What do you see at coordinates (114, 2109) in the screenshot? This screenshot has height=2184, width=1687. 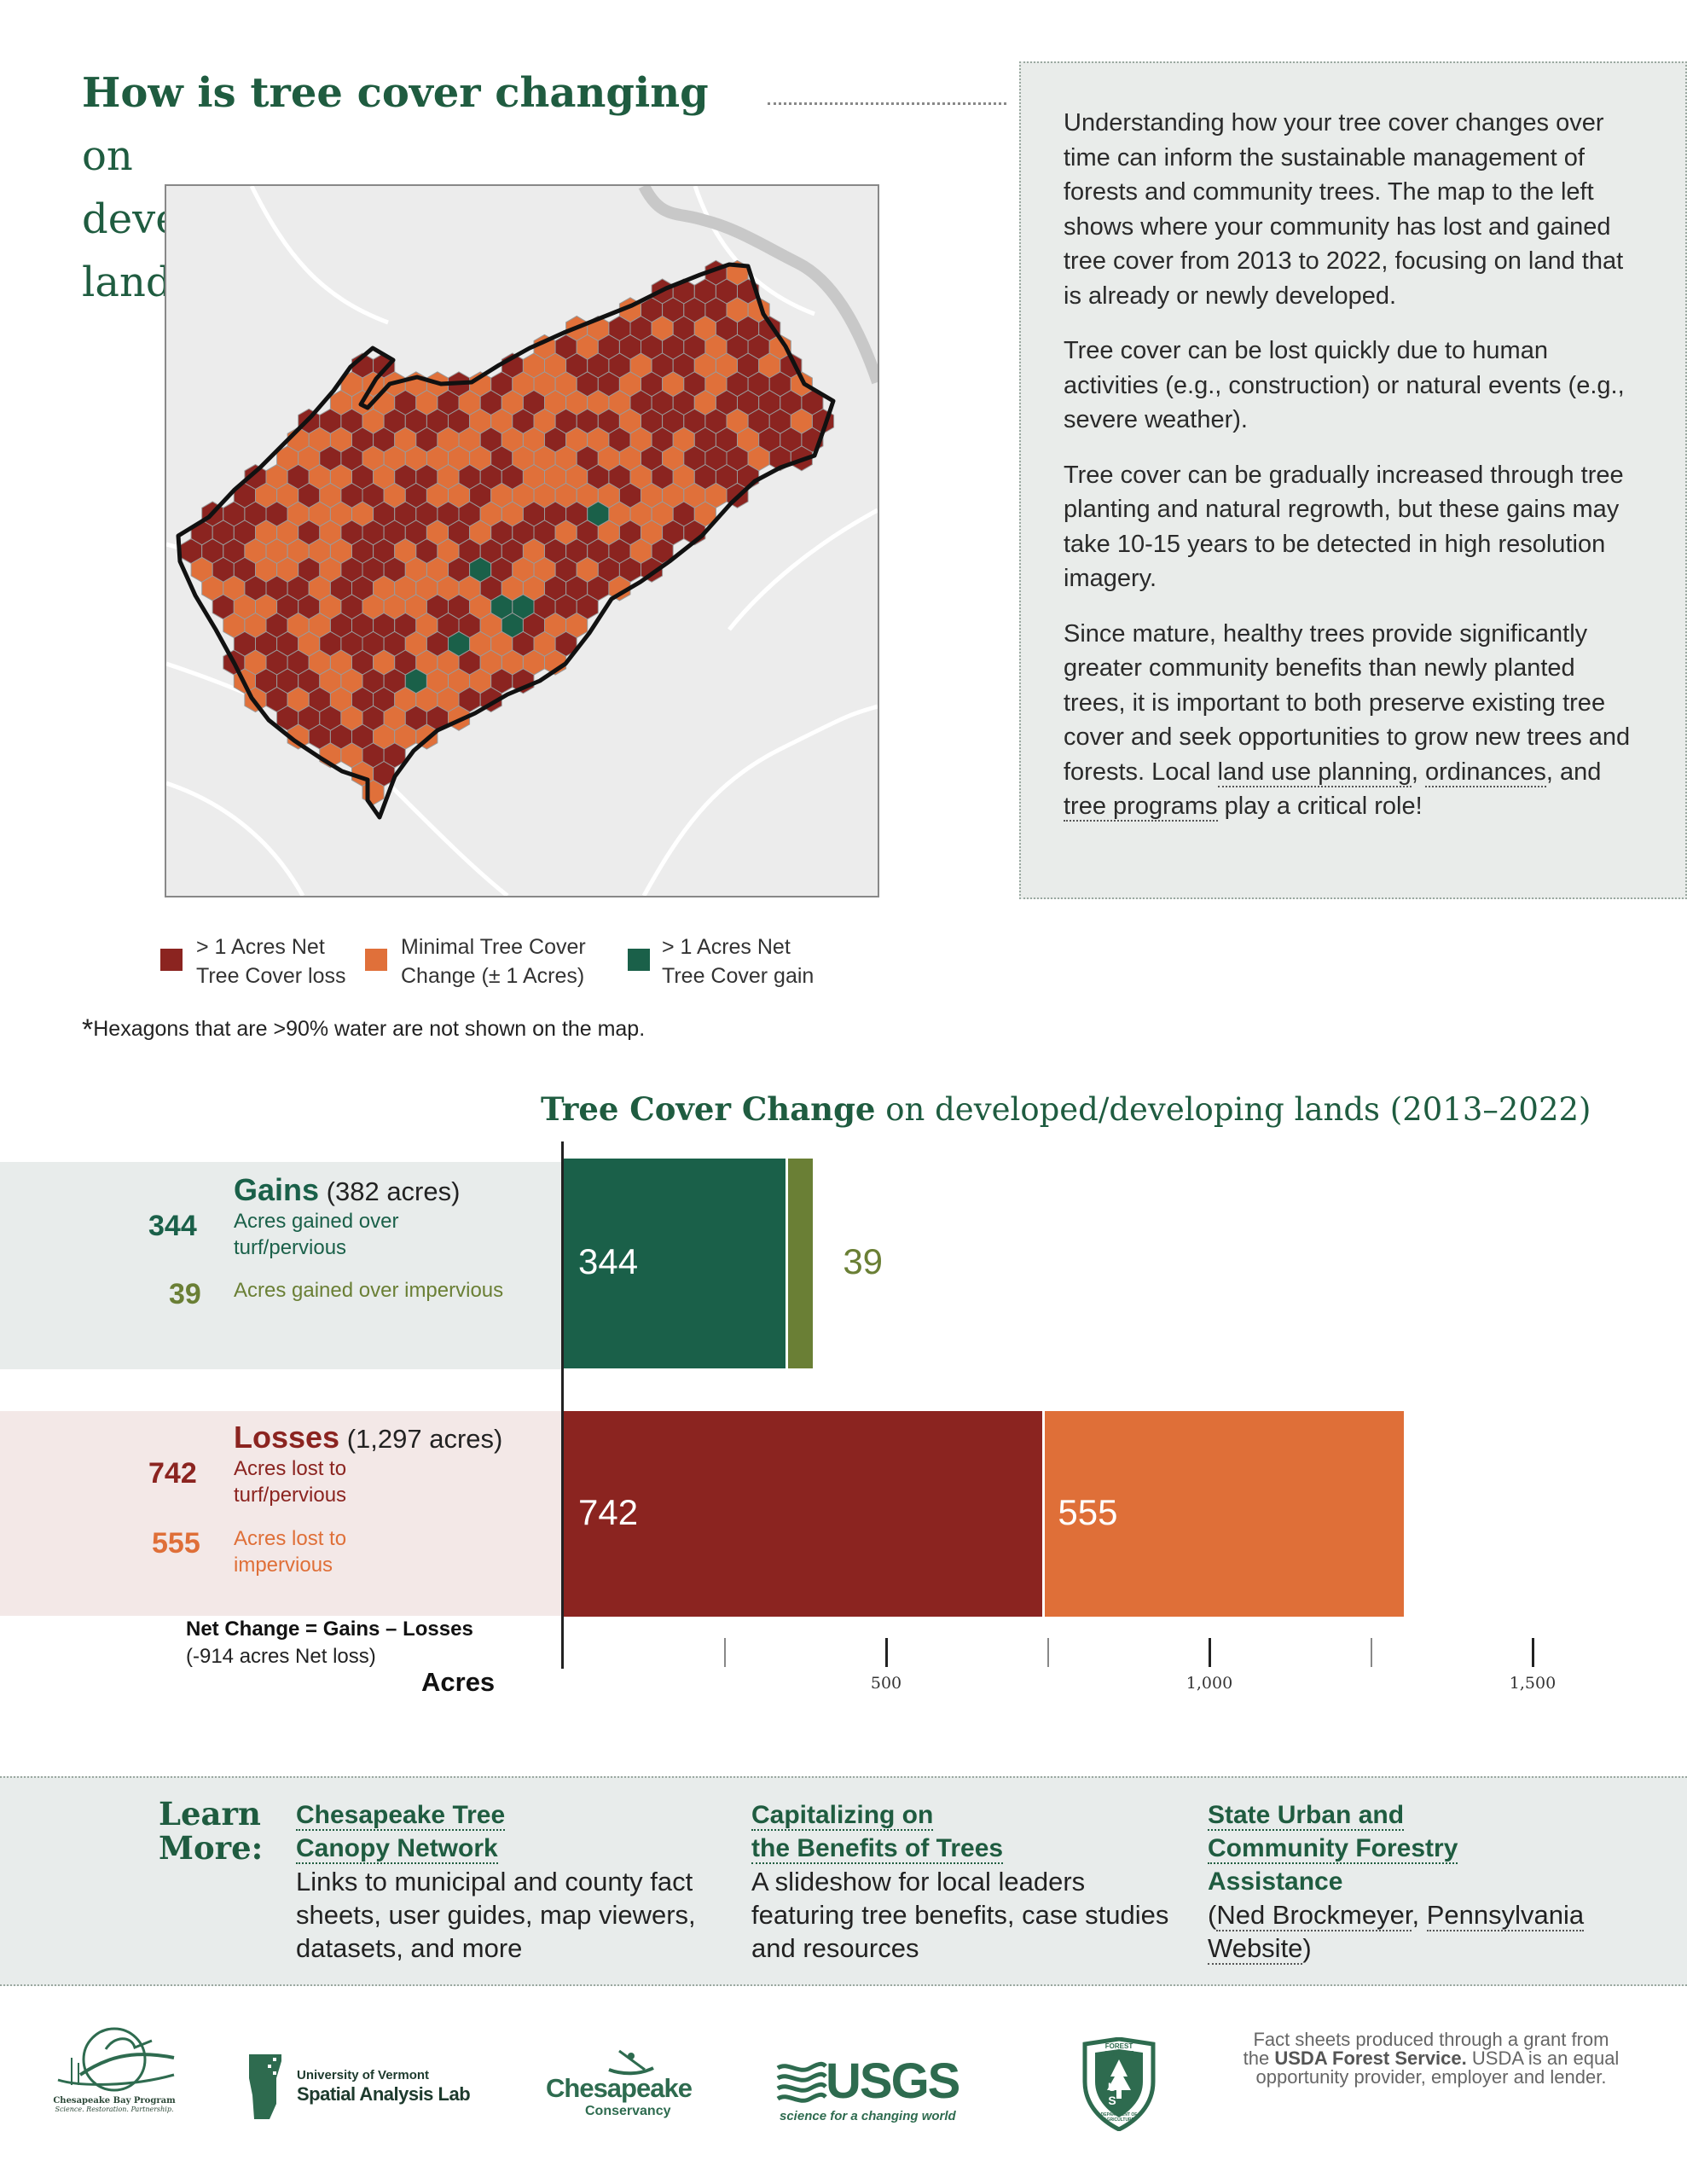 I see `cbp-tagline: Science. Restoration. Partnership.` at bounding box center [114, 2109].